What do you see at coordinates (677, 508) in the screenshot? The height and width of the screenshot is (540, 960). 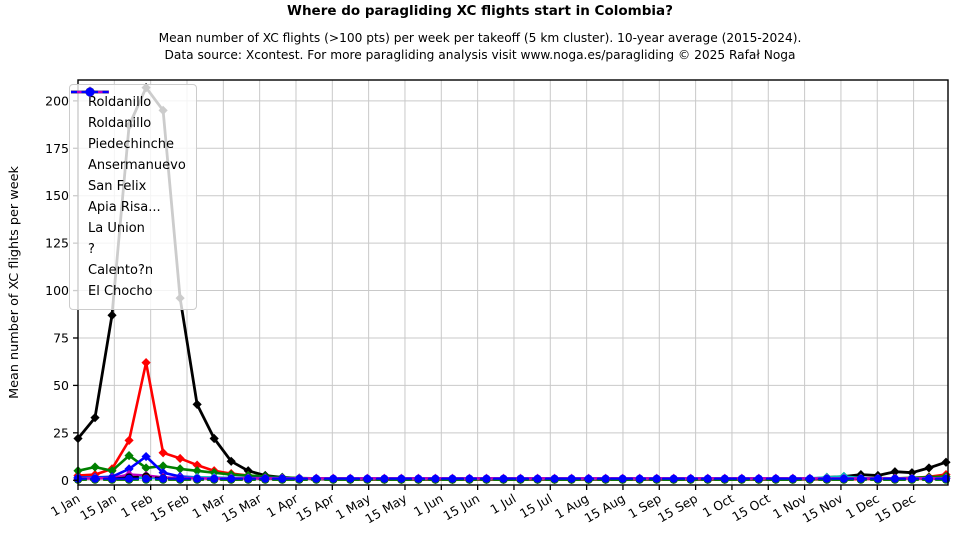 I see `x-tick-label: 15 Sep` at bounding box center [677, 508].